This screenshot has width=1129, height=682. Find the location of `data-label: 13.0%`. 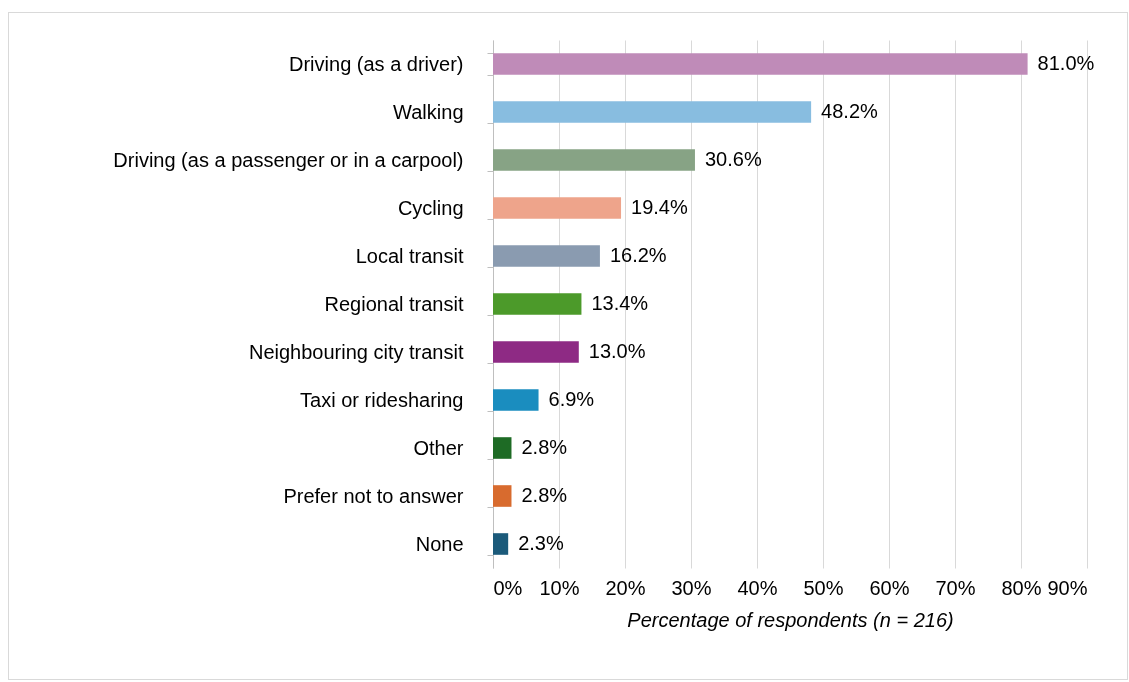

data-label: 13.0% is located at coordinates (617, 351).